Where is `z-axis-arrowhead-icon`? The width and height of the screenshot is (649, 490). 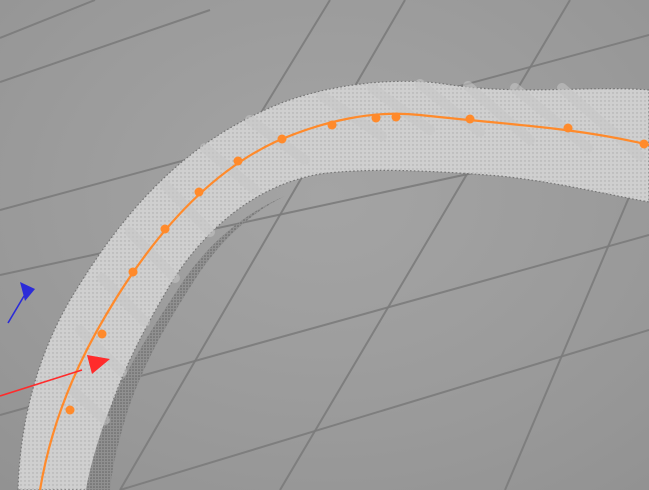 z-axis-arrowhead-icon is located at coordinates (27, 291).